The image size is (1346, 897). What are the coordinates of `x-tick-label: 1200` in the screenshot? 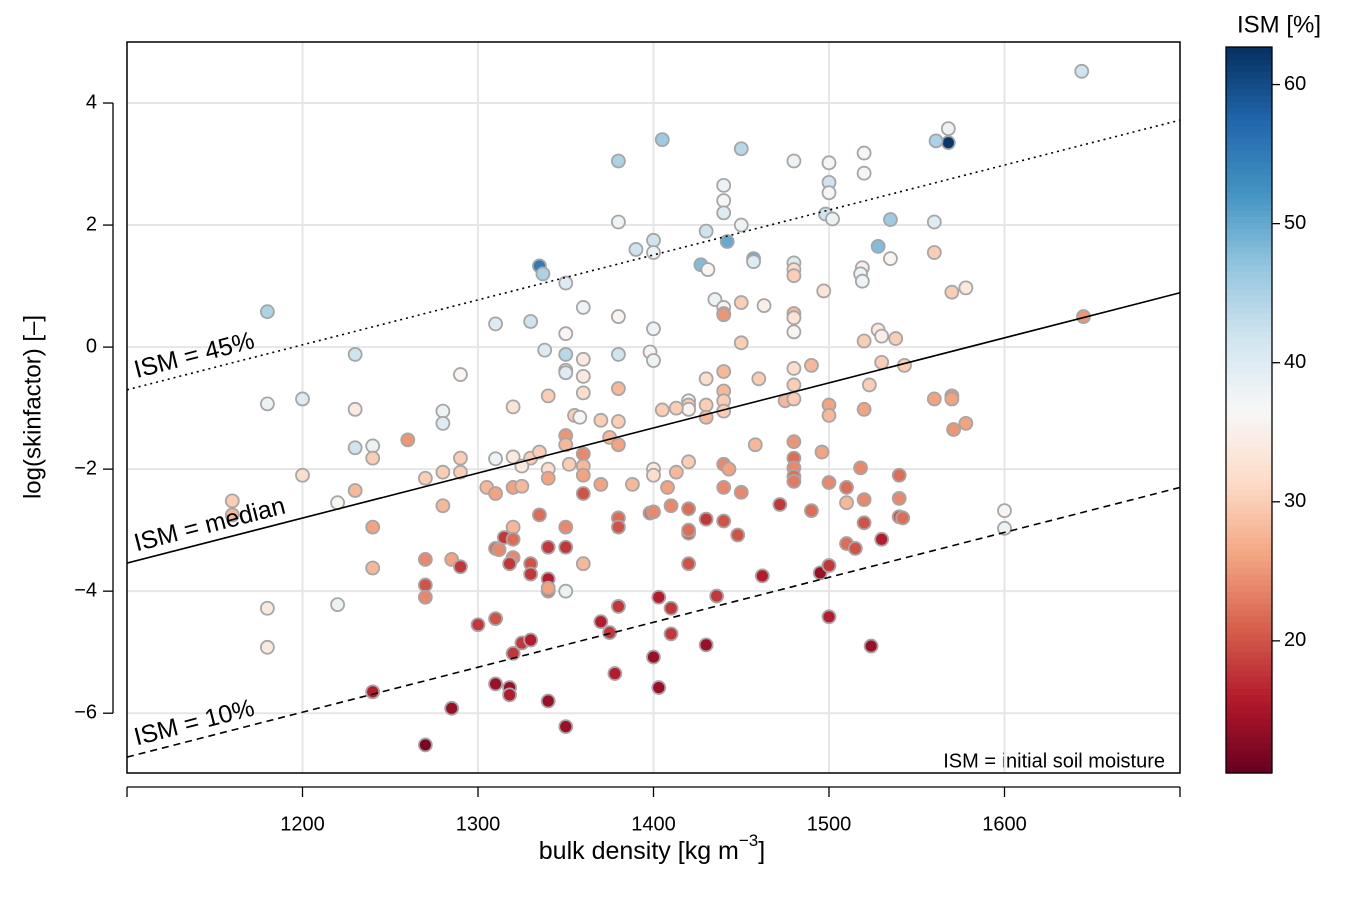 It's located at (302, 824).